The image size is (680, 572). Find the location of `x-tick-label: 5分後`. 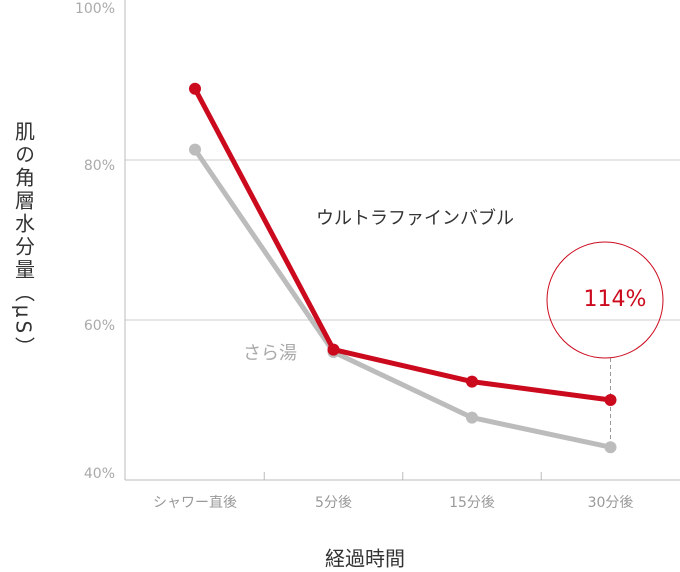

x-tick-label: 5分後 is located at coordinates (333, 503).